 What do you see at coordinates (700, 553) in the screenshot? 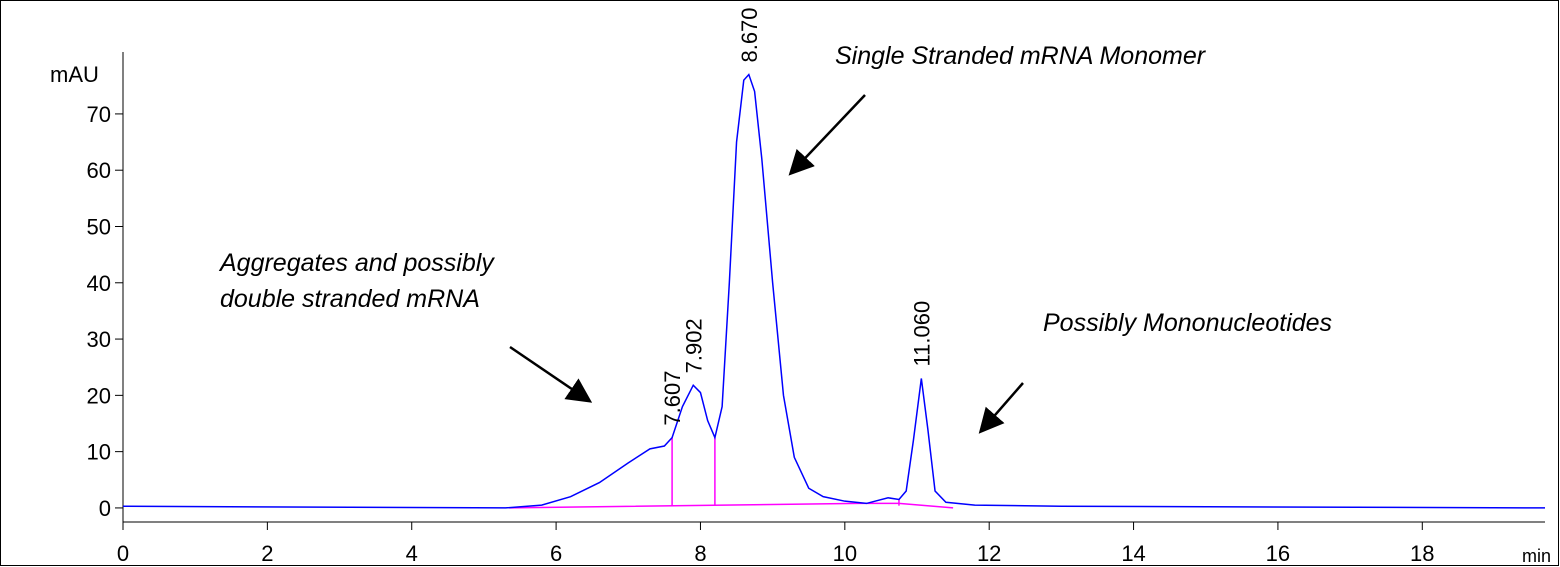
I see `x-tick-label: 8` at bounding box center [700, 553].